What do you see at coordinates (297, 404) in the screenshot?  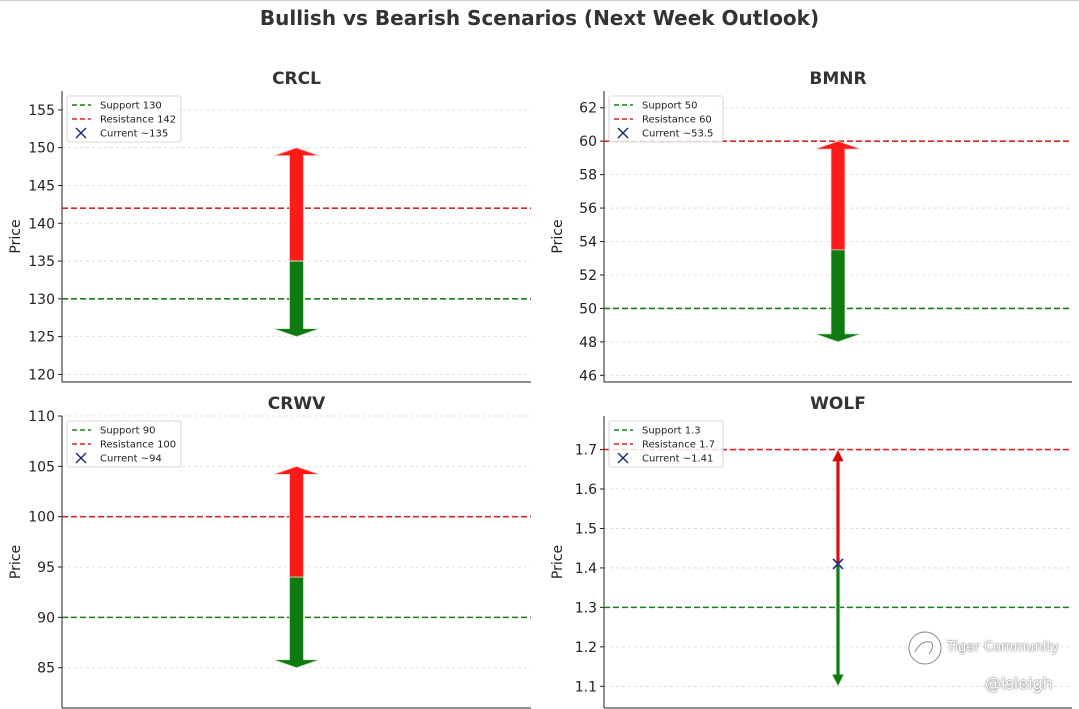 I see `panel-title: CRWV` at bounding box center [297, 404].